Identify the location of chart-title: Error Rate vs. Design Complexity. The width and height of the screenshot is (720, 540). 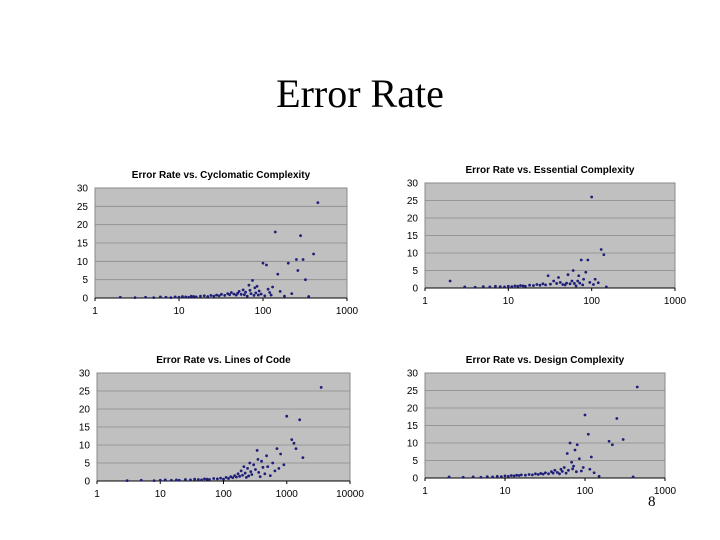
(545, 360).